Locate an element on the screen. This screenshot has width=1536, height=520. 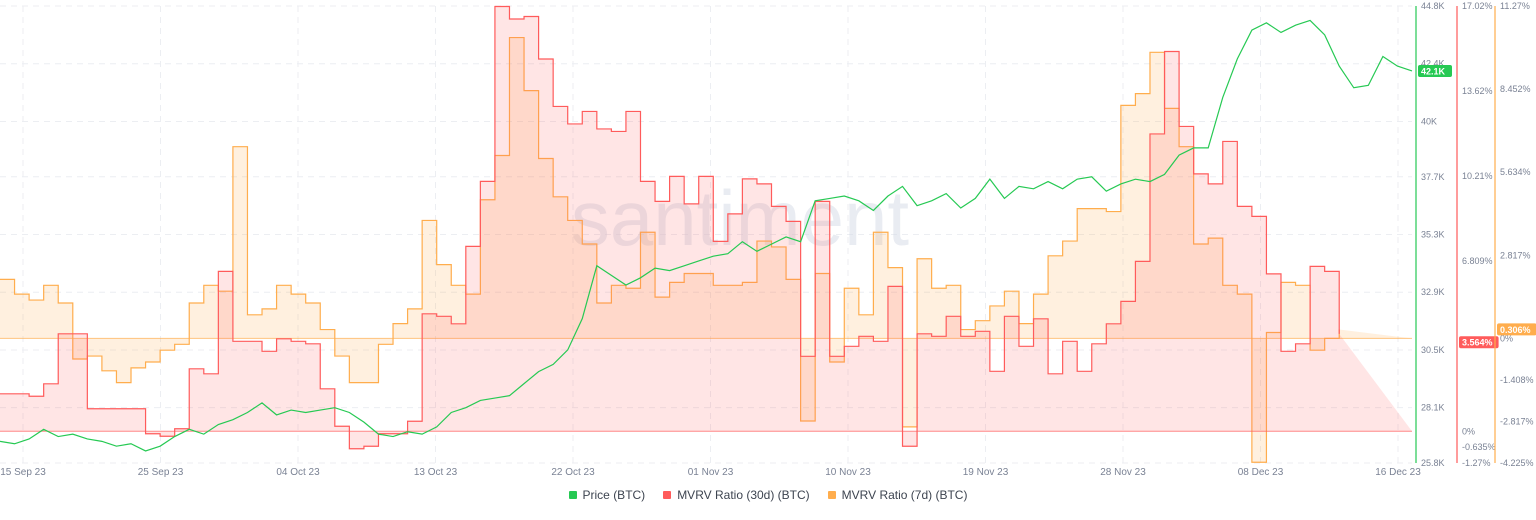
axis-mvrv-30d-tick-label: 10.21% is located at coordinates (1477, 176).